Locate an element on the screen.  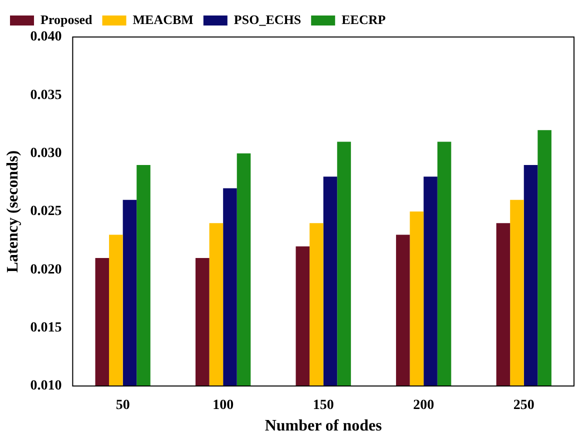
x-tick-label: 200 is located at coordinates (423, 406).